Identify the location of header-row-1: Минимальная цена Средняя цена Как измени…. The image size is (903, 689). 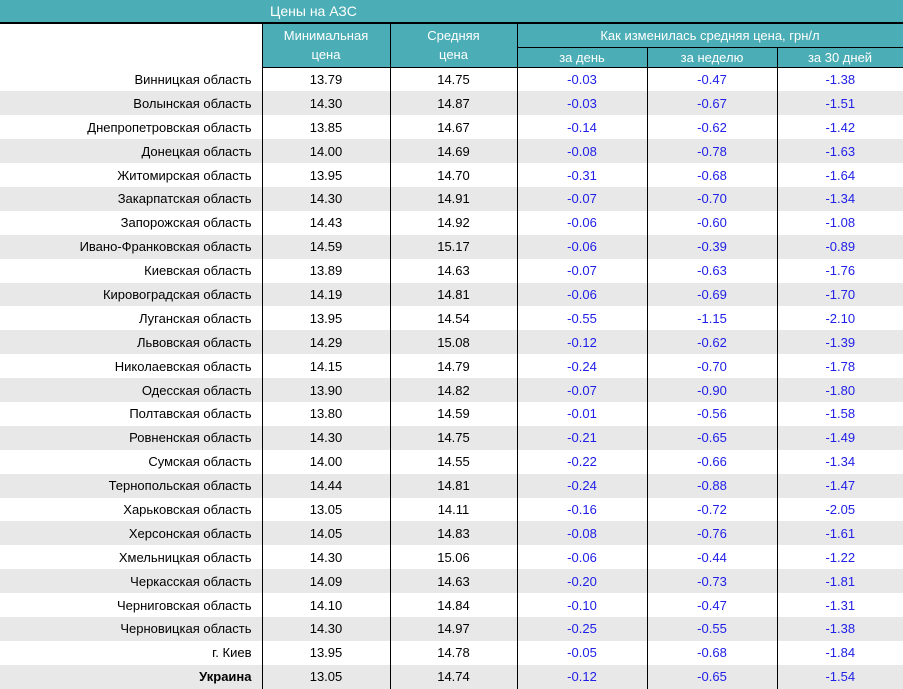
(451, 46).